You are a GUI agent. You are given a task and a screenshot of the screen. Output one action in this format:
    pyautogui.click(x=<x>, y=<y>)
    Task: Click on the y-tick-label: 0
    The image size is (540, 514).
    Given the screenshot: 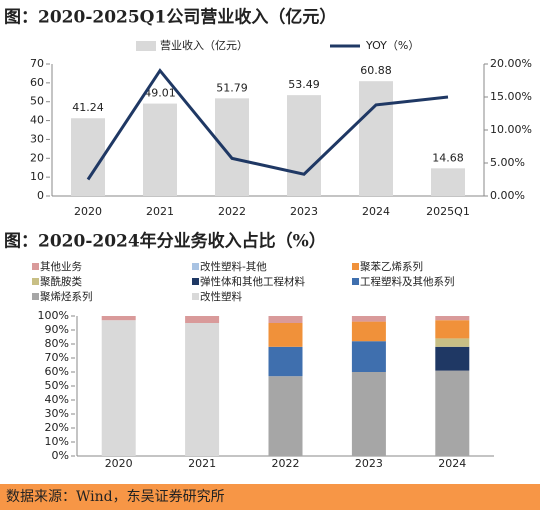 What is the action you would take?
    pyautogui.click(x=40, y=195)
    